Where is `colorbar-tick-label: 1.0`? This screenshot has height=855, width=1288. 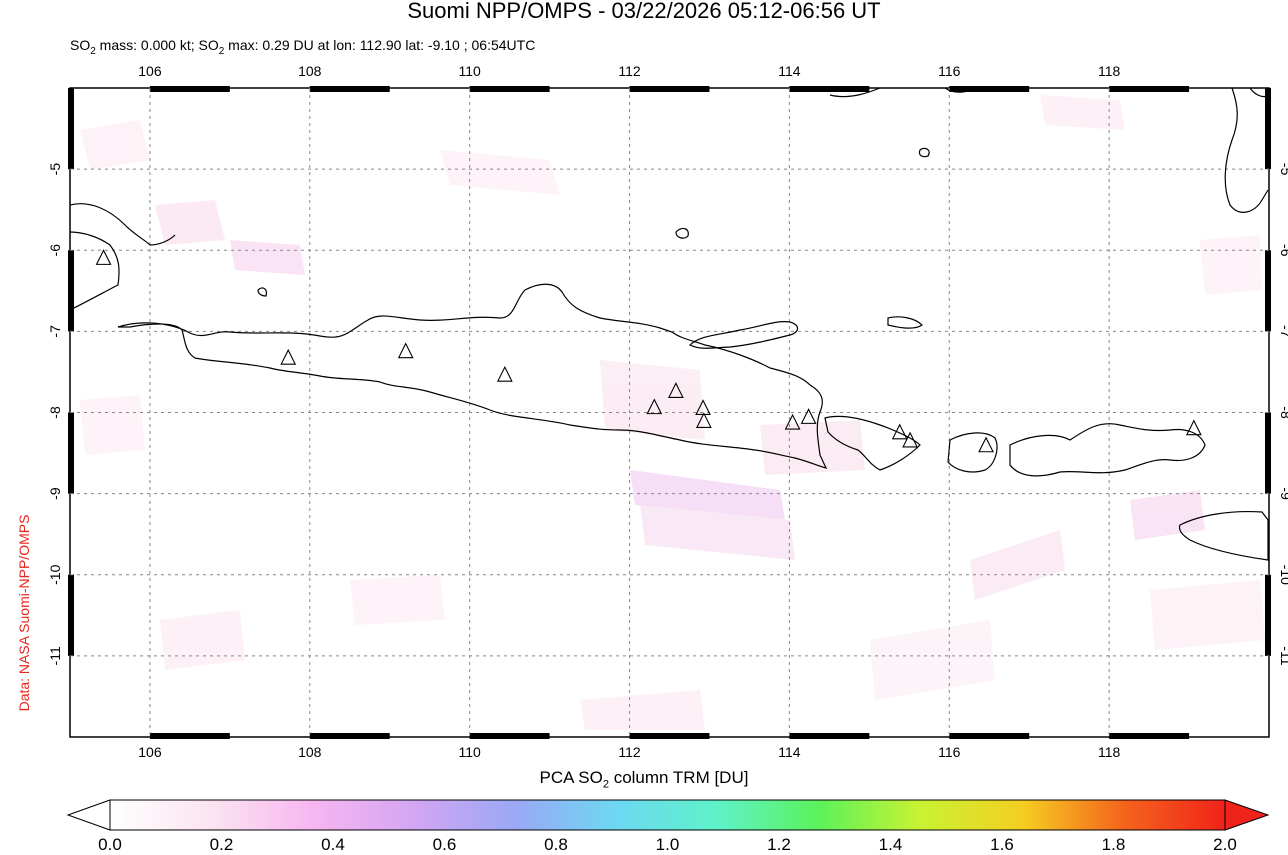 colorbar-tick-label: 1.0 is located at coordinates (667, 844).